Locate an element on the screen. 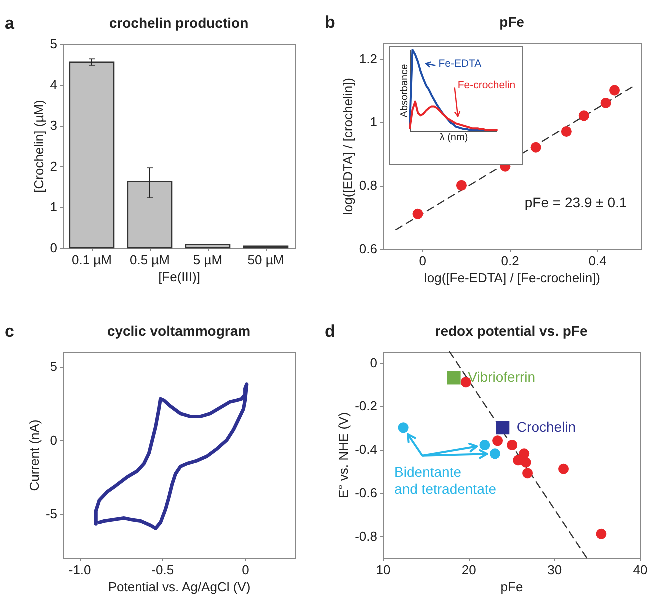 The image size is (650, 608). x-tick-label: 0.4 is located at coordinates (597, 261).